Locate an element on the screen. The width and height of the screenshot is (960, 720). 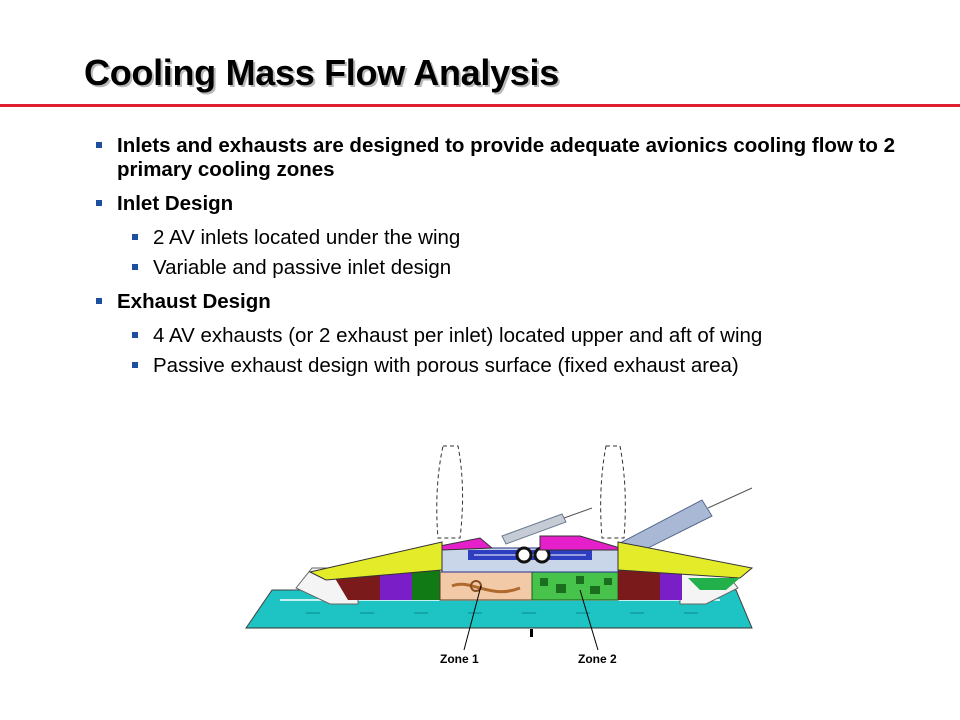
sub-bullet-item: Variable and passive inlet design is located at coordinates (519, 268).